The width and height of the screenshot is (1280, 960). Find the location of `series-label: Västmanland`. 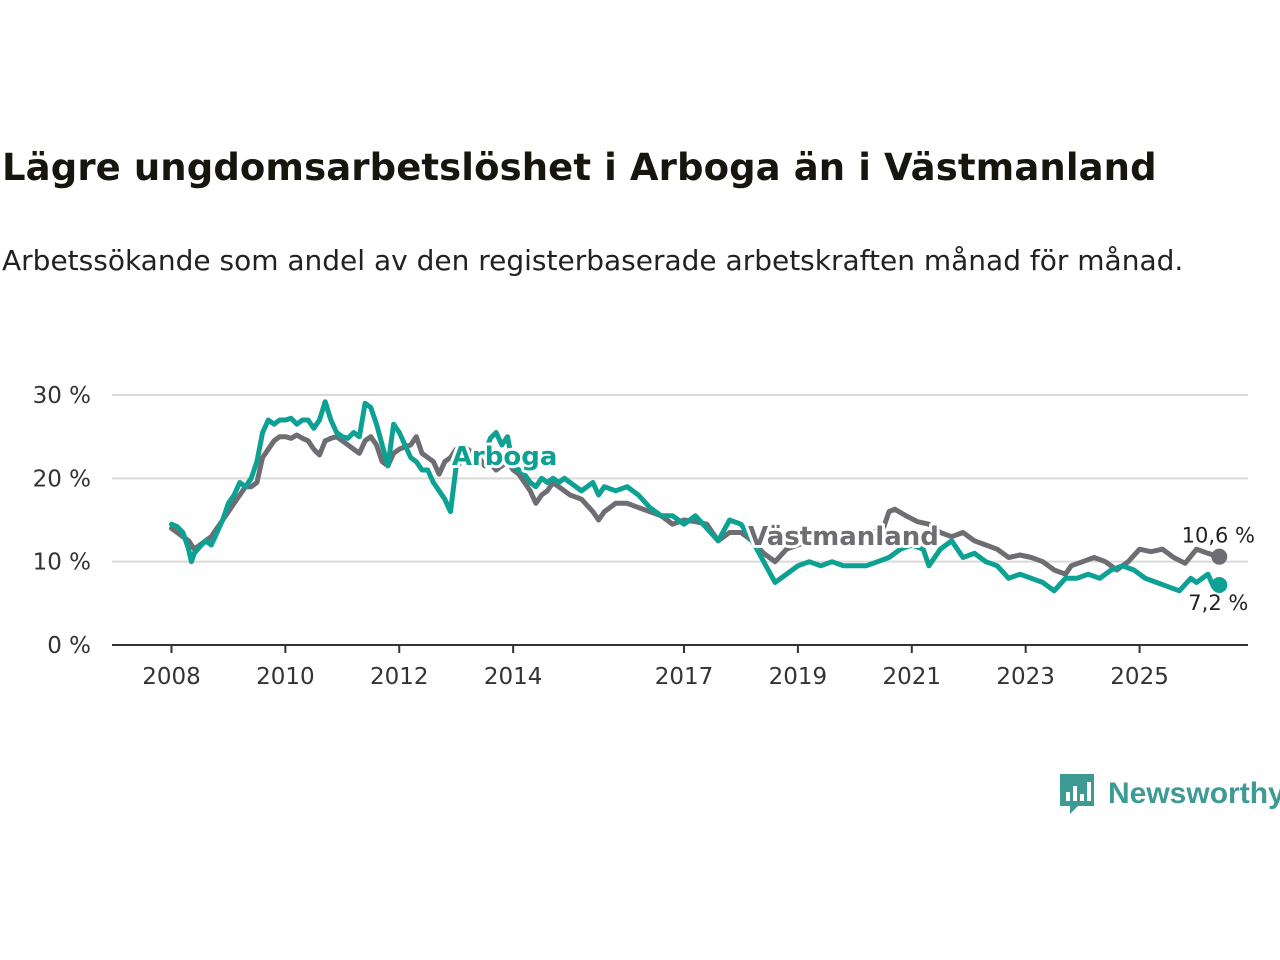

series-label: Västmanland is located at coordinates (843, 537).